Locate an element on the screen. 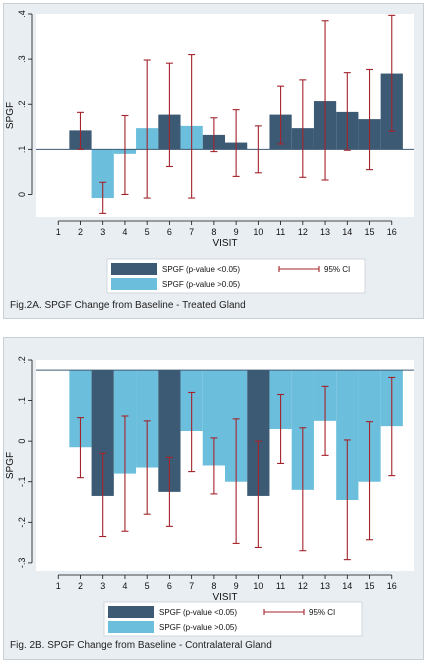 Image resolution: width=428 pixels, height=664 pixels. chart-a-y-tick-label: .1 is located at coordinates (22, 150).